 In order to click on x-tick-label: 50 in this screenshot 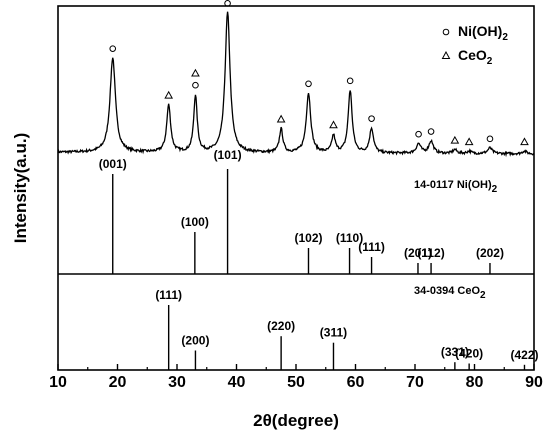, I will do `click(296, 382)`.